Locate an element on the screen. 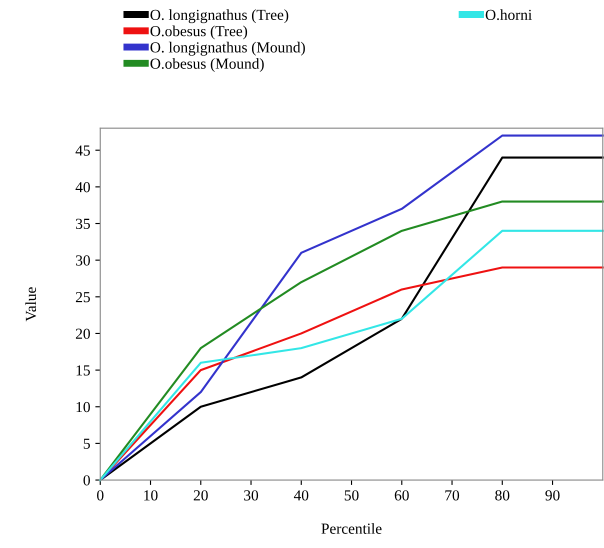  legend-label: O.horni is located at coordinates (509, 14).